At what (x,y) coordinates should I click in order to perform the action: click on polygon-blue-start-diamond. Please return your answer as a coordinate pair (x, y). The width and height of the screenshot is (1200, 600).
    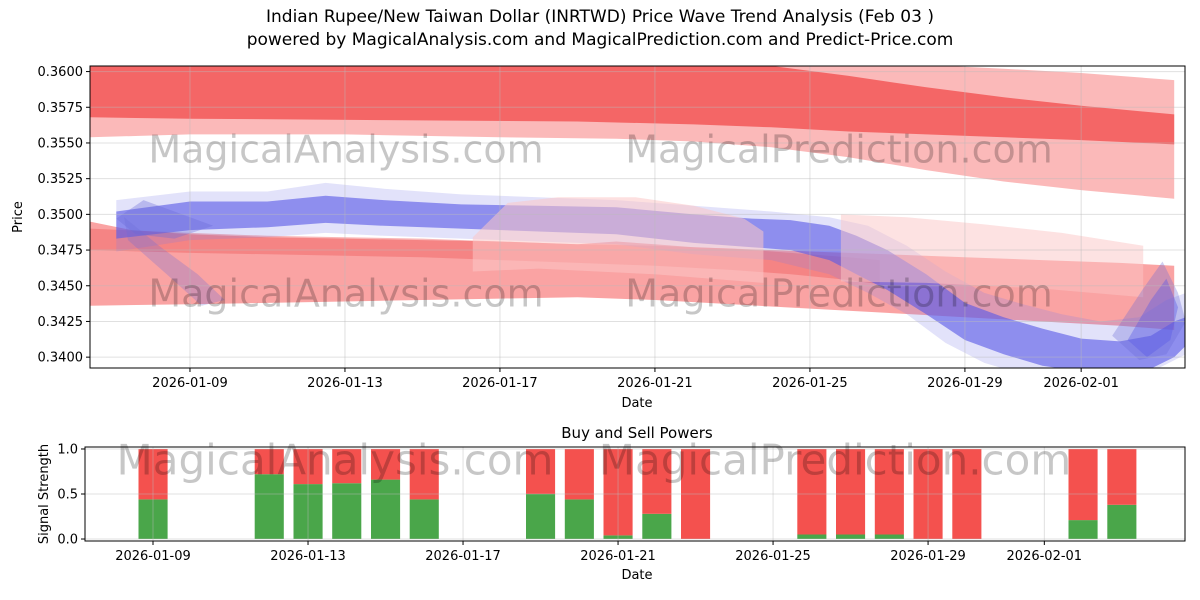
    Looking at the image, I should click on (165, 219).